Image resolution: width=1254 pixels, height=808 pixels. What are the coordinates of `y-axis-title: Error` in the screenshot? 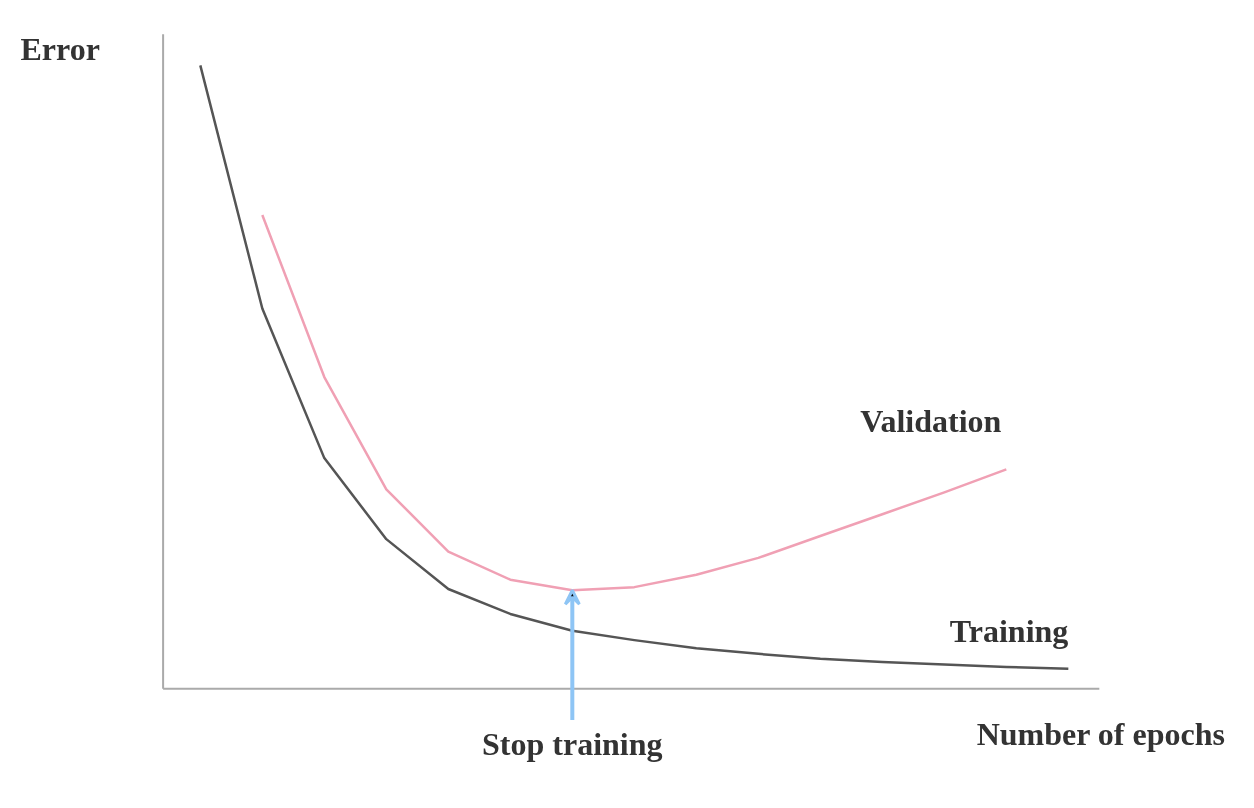 It's located at (60, 48).